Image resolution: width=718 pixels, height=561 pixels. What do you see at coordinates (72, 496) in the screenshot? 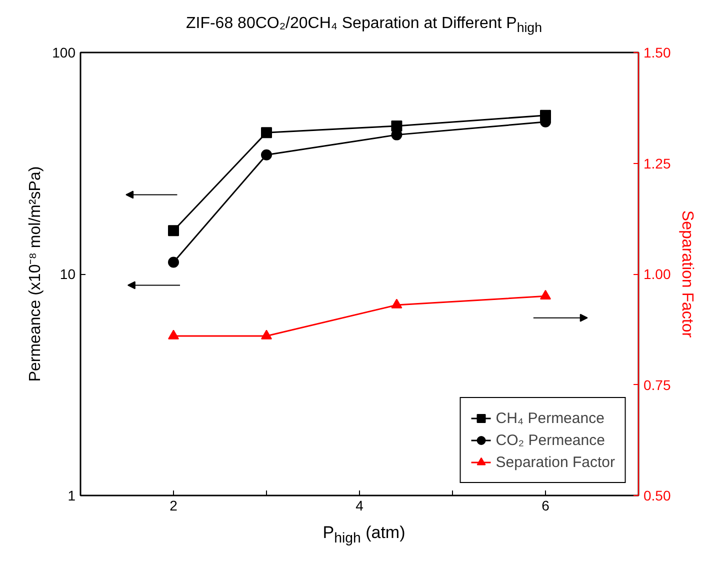
I see `y-tick-label: 1` at bounding box center [72, 496].